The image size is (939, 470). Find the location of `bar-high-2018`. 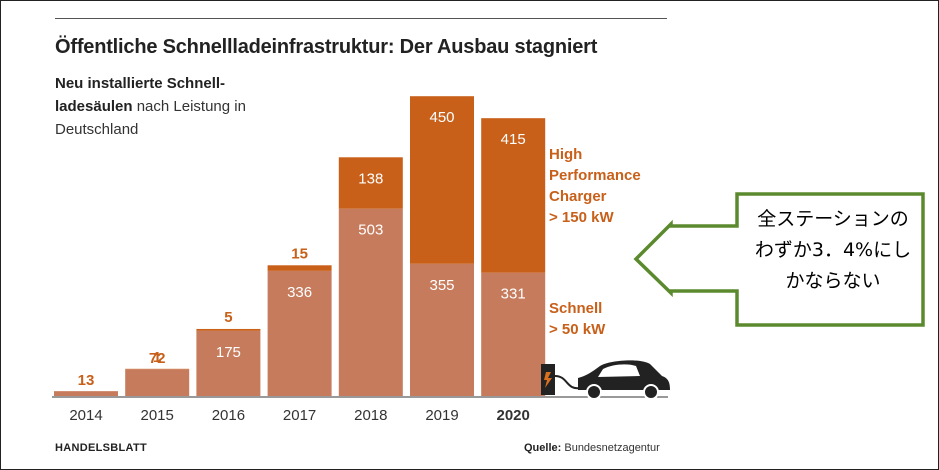

bar-high-2018 is located at coordinates (370, 183).